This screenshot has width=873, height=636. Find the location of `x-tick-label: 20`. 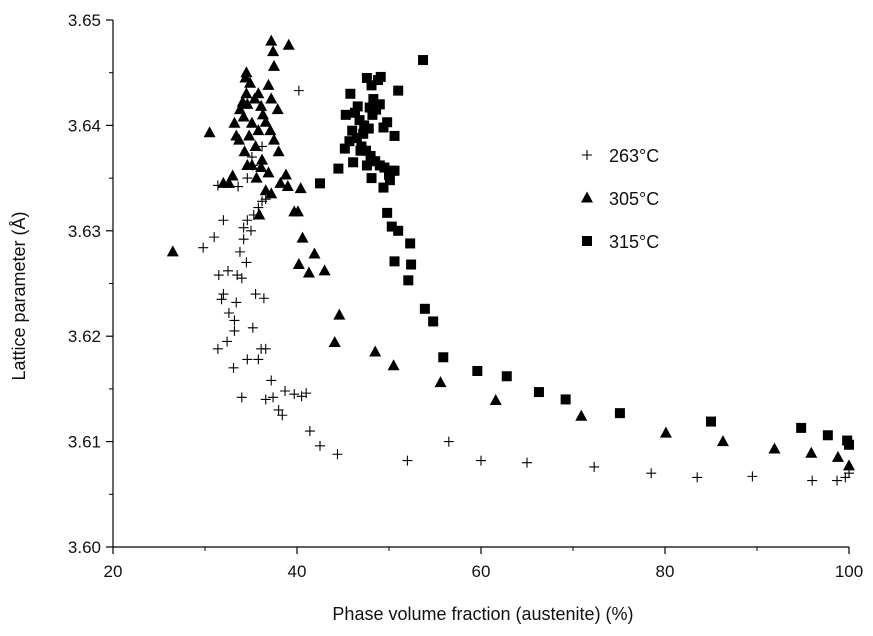

x-tick-label: 20 is located at coordinates (113, 571).